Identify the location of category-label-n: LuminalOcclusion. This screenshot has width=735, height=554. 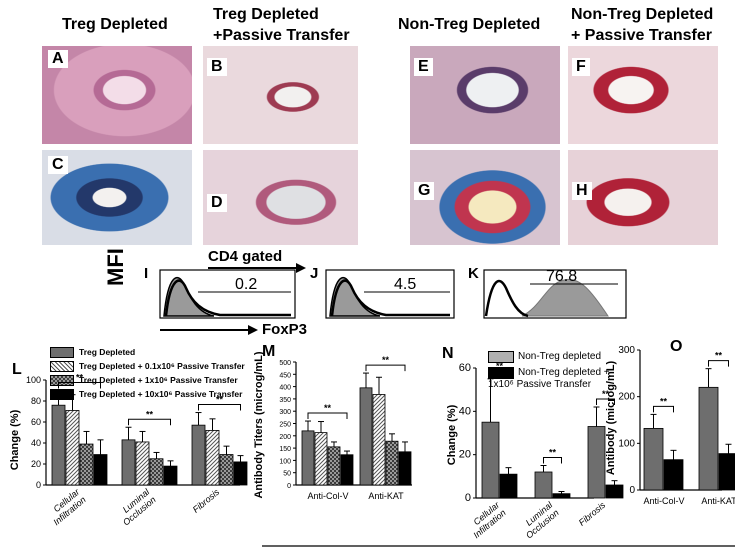
(540, 519).